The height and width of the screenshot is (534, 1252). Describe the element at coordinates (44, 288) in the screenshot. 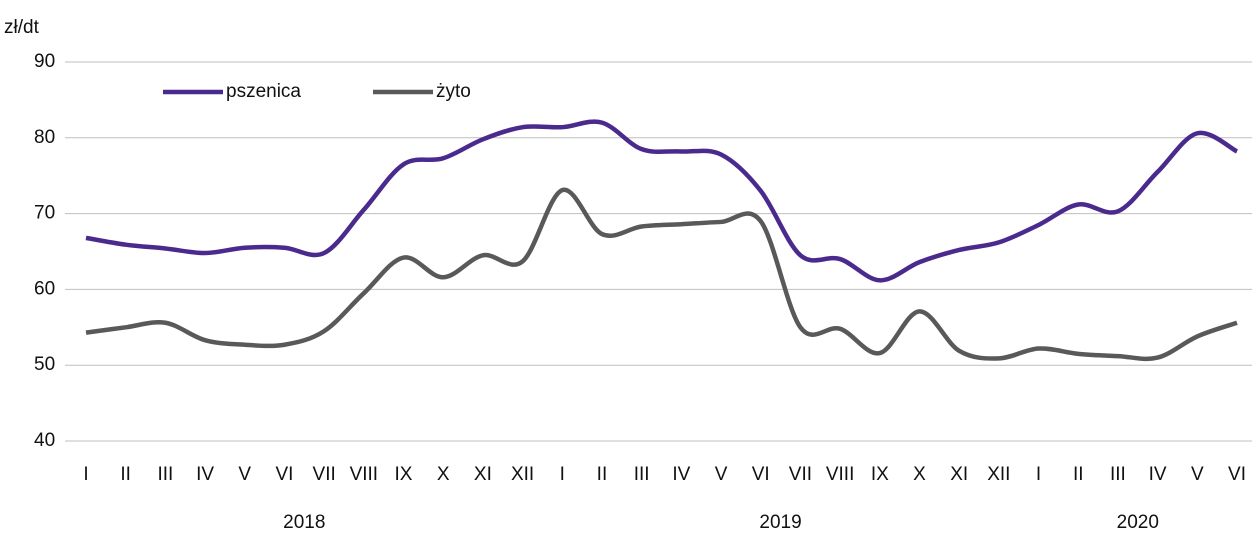

I see `y-tick-label: 60` at that location.